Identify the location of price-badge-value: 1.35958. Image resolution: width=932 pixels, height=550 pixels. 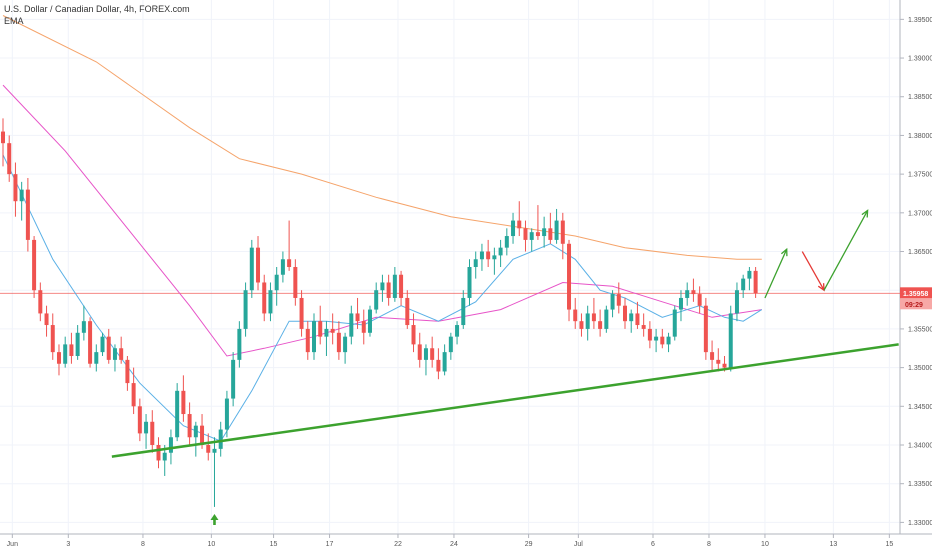
(915, 294).